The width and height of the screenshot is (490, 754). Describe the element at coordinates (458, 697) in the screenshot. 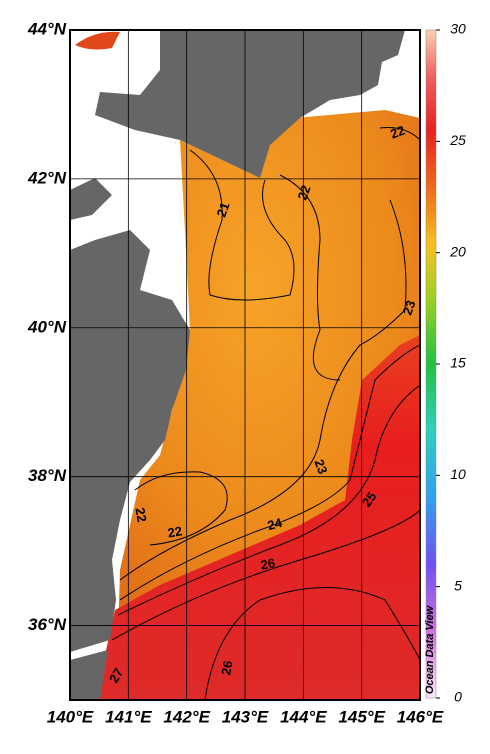

I see `colorbar-tick-label: 0` at that location.